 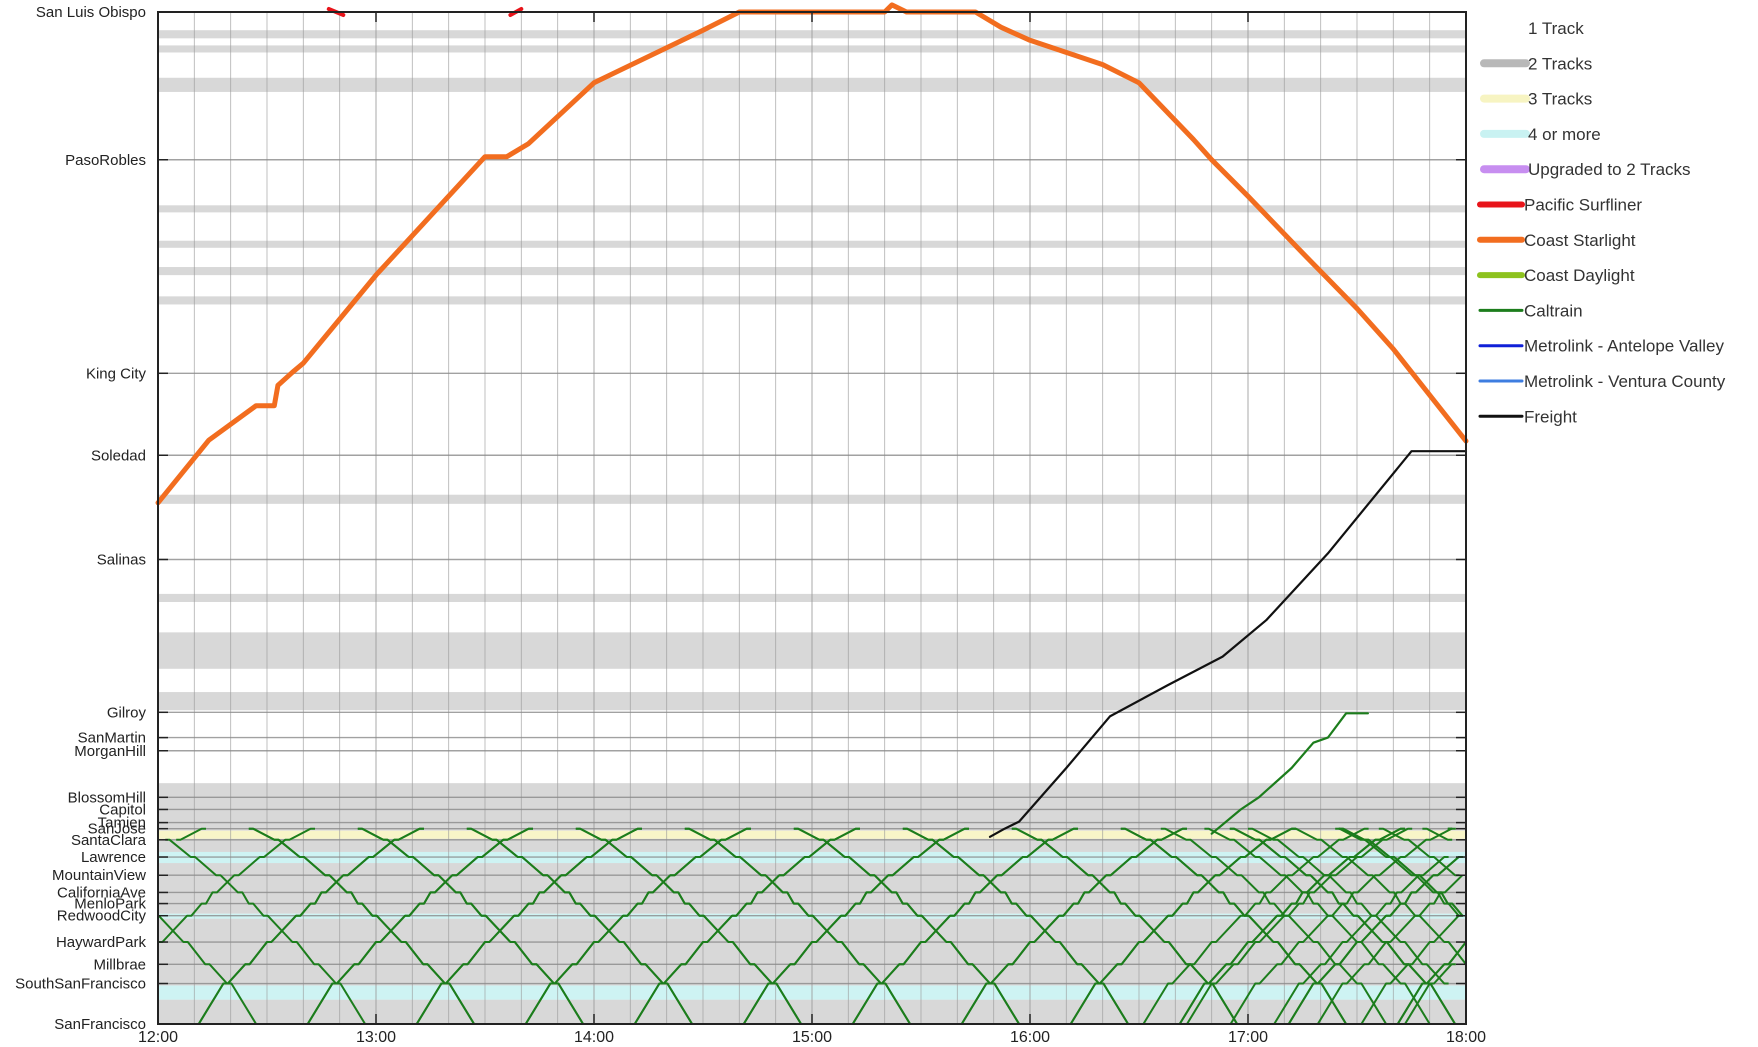 I want to click on station-label: Capitol, so click(x=122, y=809).